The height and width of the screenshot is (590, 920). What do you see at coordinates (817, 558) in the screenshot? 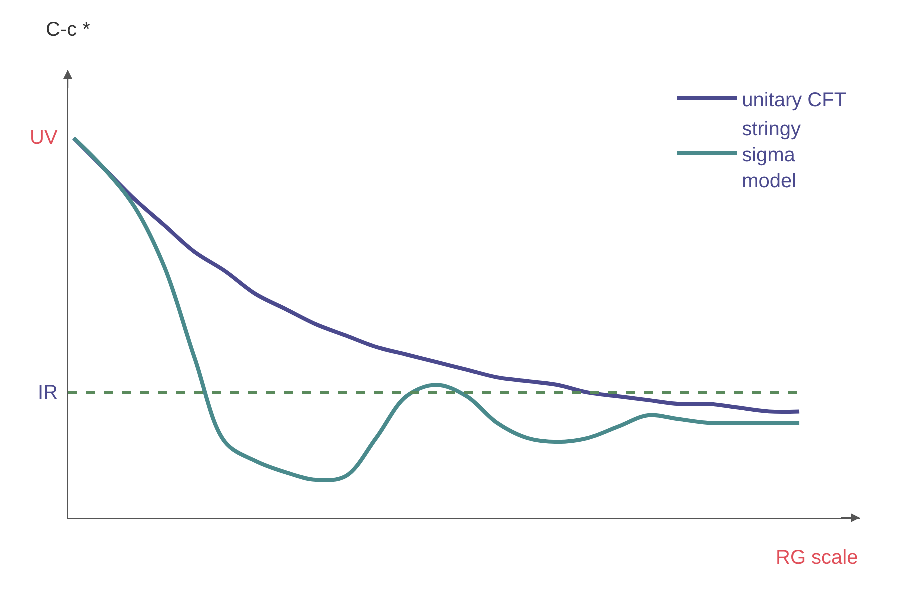
I see `x-axis-title: RG scale` at bounding box center [817, 558].